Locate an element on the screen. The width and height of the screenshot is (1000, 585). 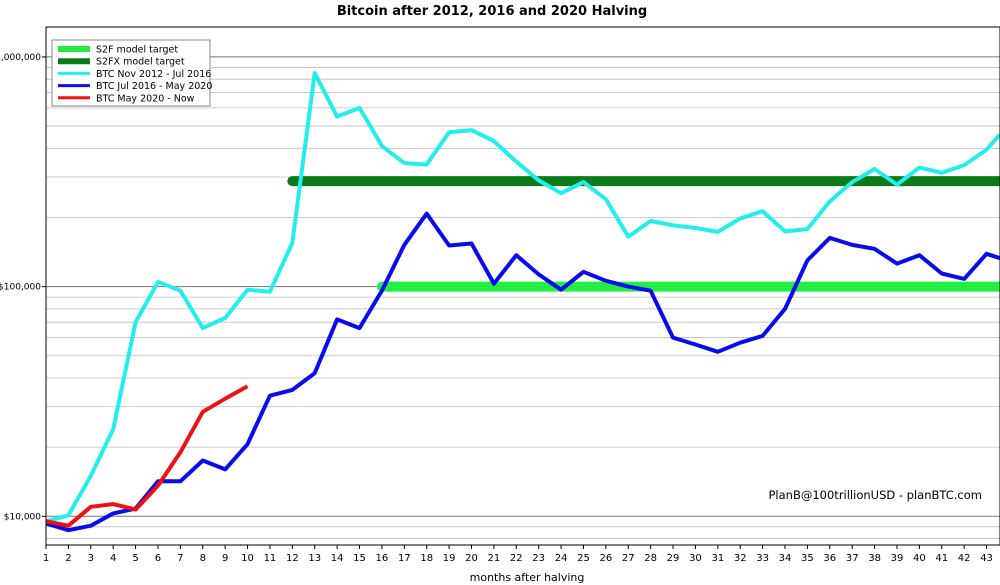
x-tick-label: 31 is located at coordinates (717, 558).